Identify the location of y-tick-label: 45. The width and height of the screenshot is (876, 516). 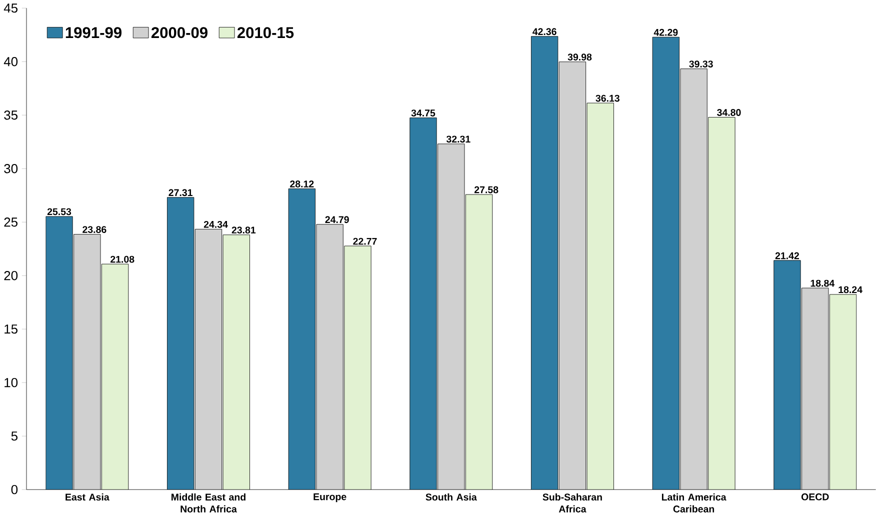
(11, 8).